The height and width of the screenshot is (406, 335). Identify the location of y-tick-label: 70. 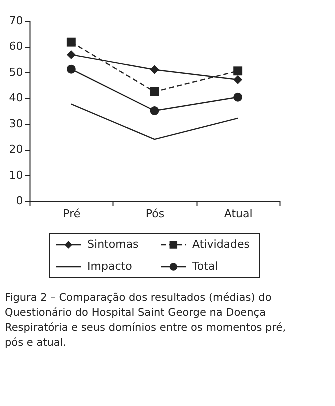
(16, 21).